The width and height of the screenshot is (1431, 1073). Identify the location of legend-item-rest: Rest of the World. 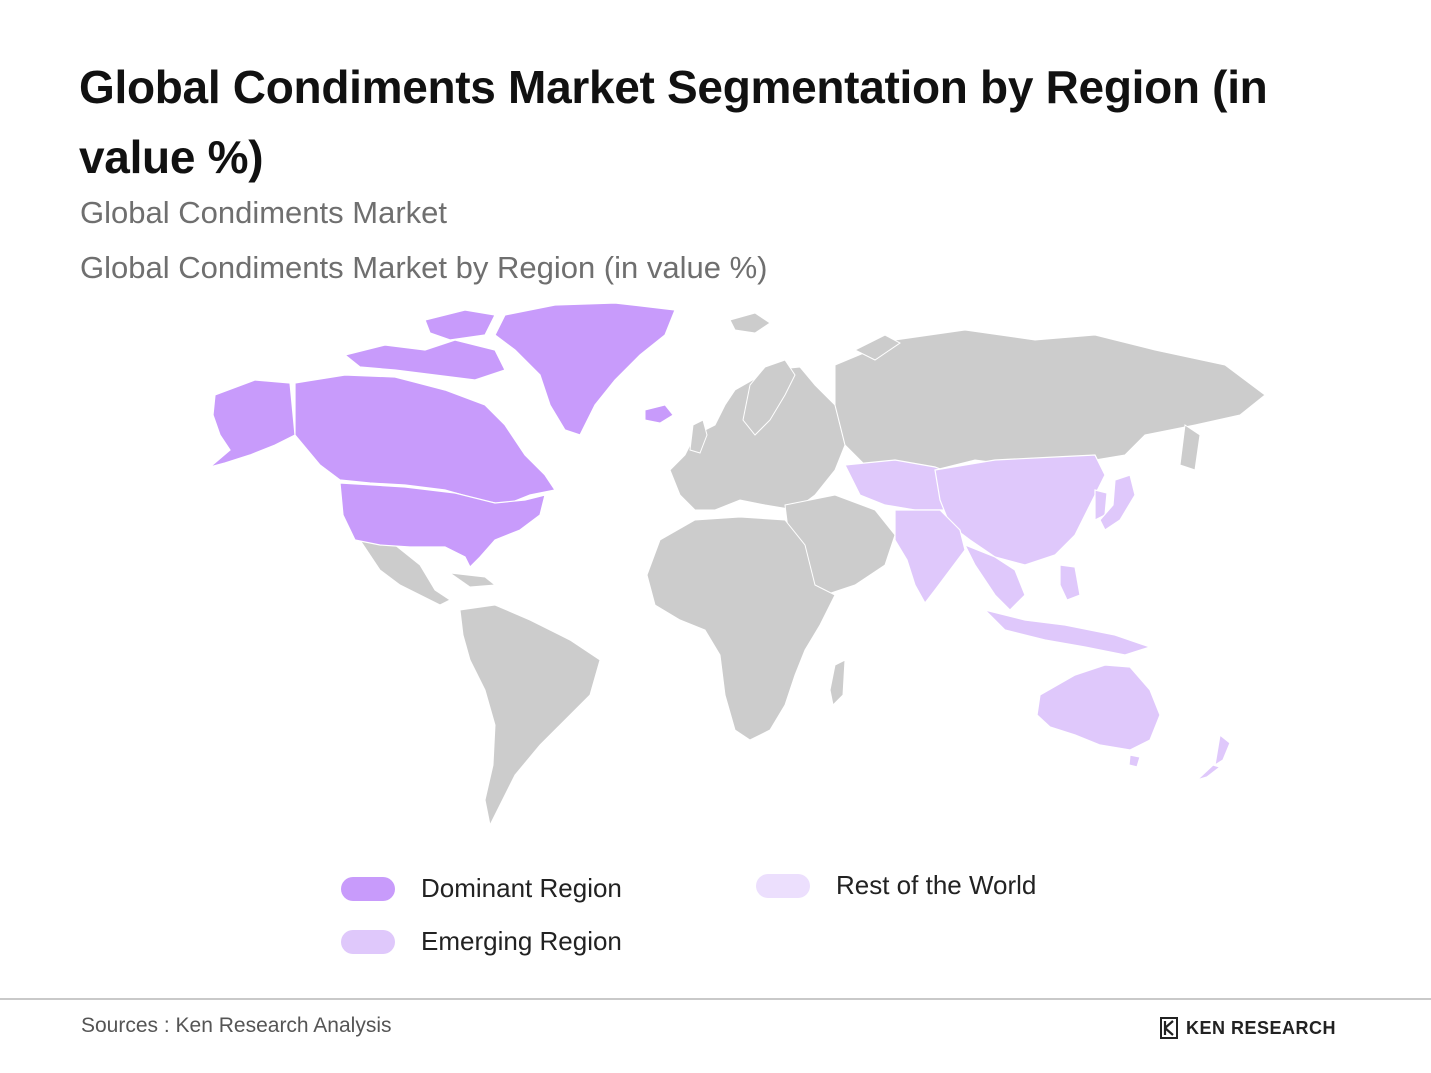
(896, 885).